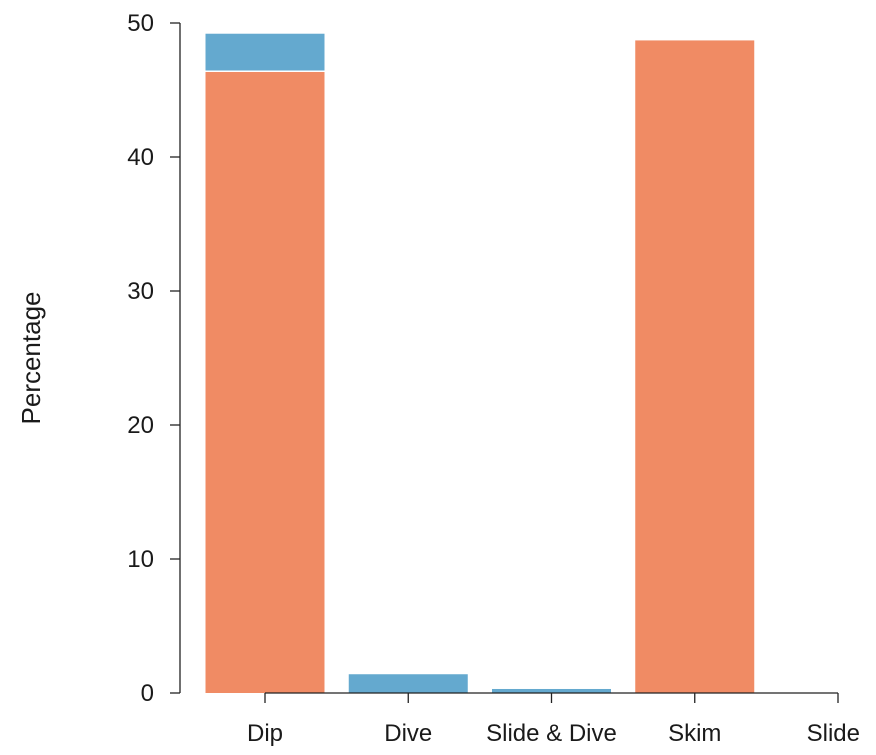 This screenshot has width=876, height=755. I want to click on y-tick-label: 10, so click(140, 559).